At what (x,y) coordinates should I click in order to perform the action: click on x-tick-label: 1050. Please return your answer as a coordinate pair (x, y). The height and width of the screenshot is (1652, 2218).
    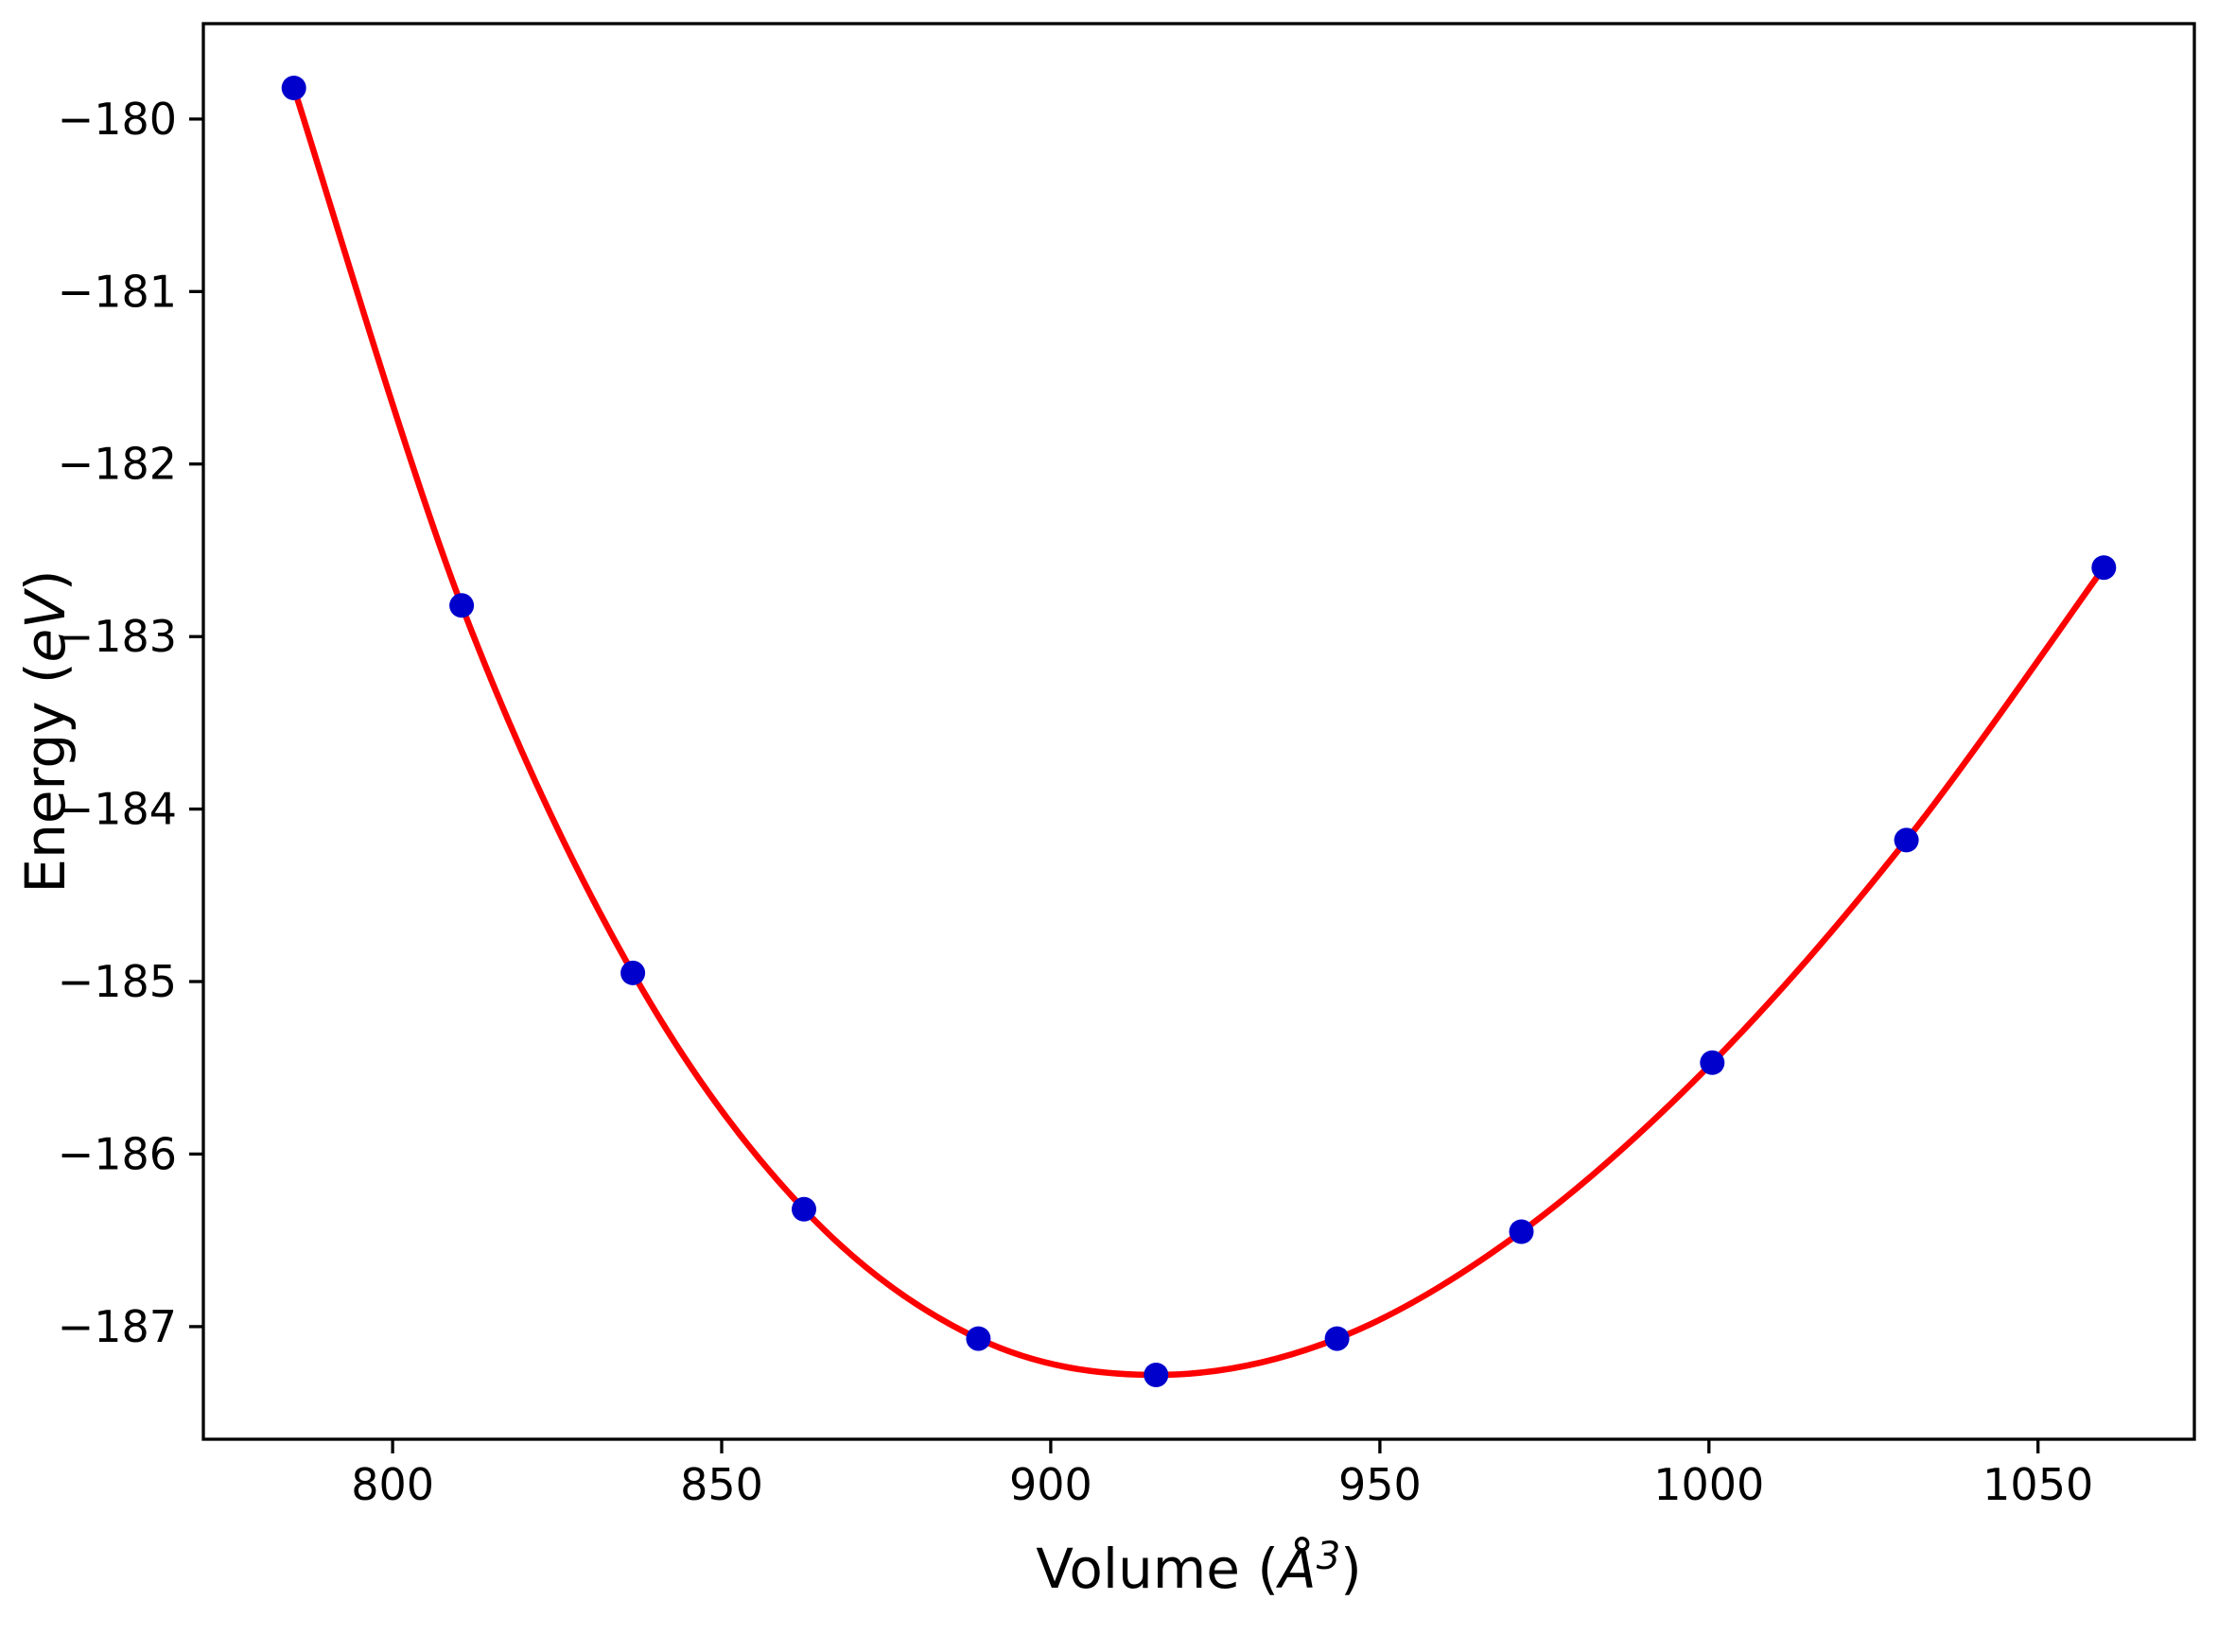
    Looking at the image, I should click on (2037, 1485).